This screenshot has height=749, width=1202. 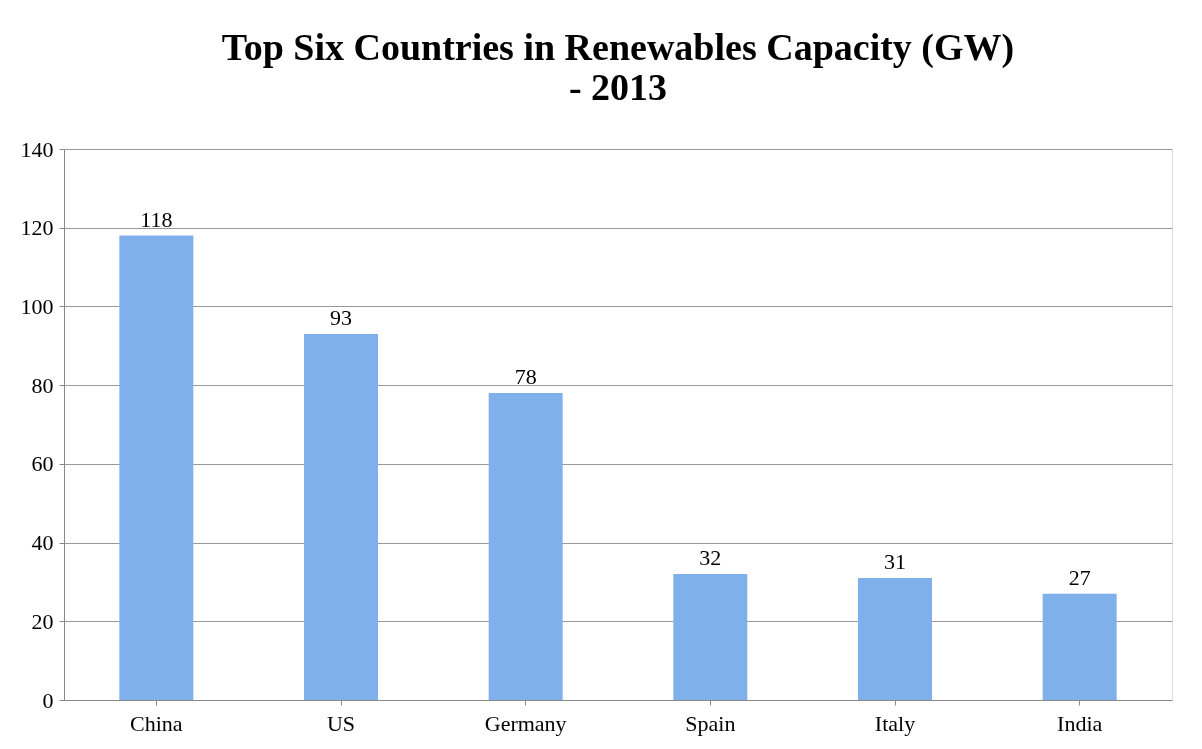 What do you see at coordinates (710, 558) in the screenshot?
I see `data-label: 32` at bounding box center [710, 558].